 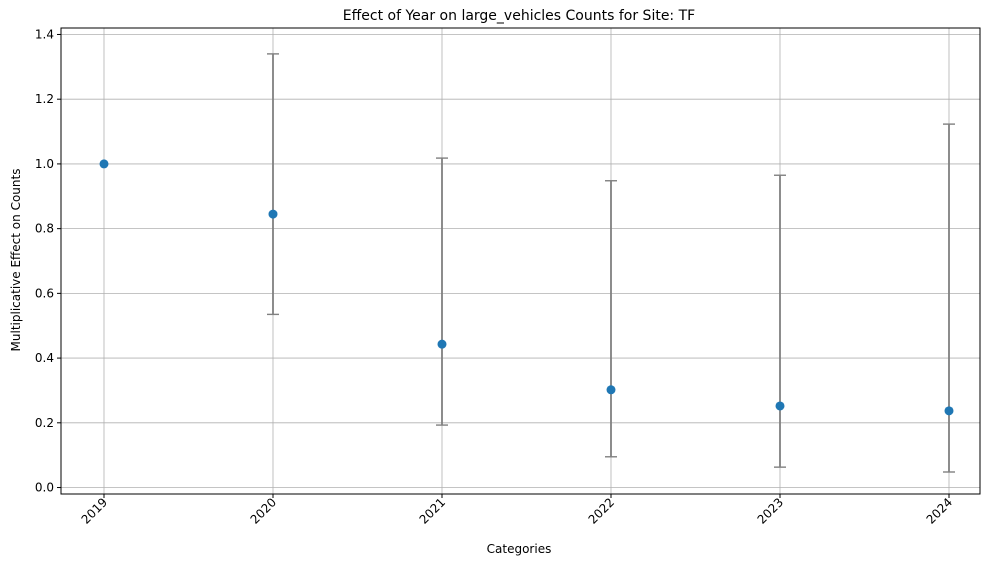 What do you see at coordinates (263, 510) in the screenshot?
I see `x-tick-label: 2020` at bounding box center [263, 510].